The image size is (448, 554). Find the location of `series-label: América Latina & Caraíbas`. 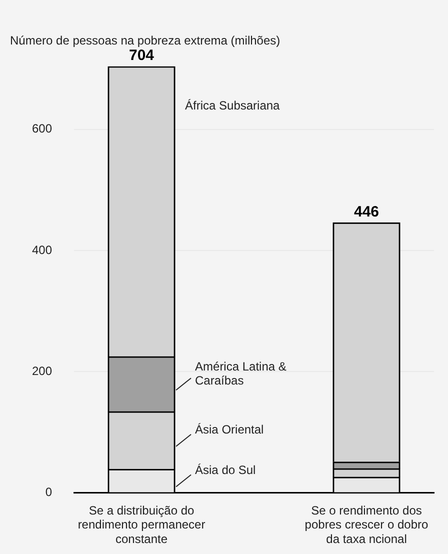

series-label: América Latina & Caraíbas is located at coordinates (240, 373).